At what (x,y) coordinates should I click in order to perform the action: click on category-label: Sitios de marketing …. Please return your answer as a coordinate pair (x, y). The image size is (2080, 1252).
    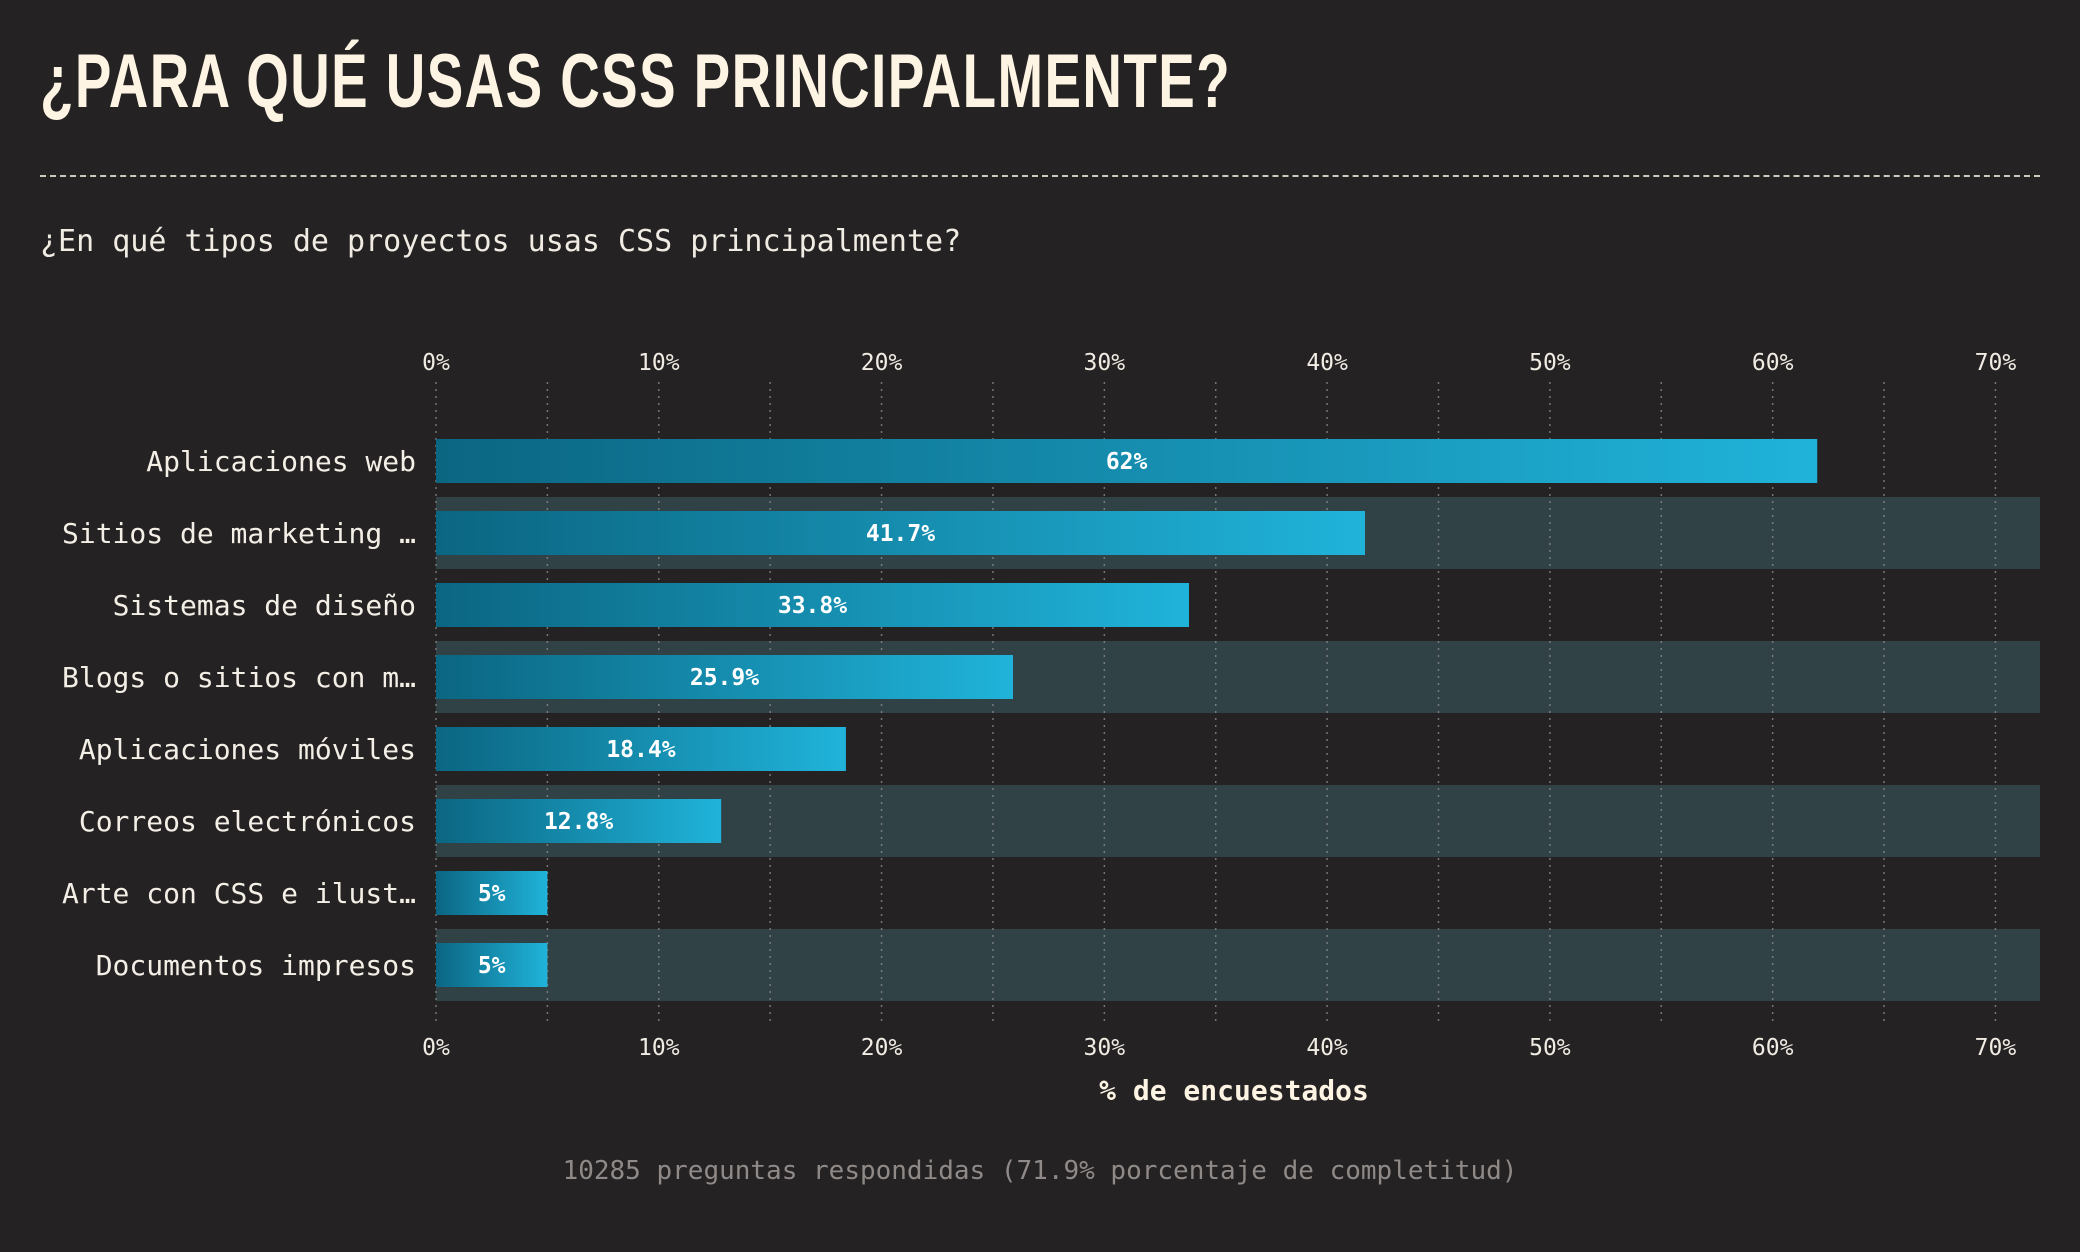
    Looking at the image, I should click on (239, 533).